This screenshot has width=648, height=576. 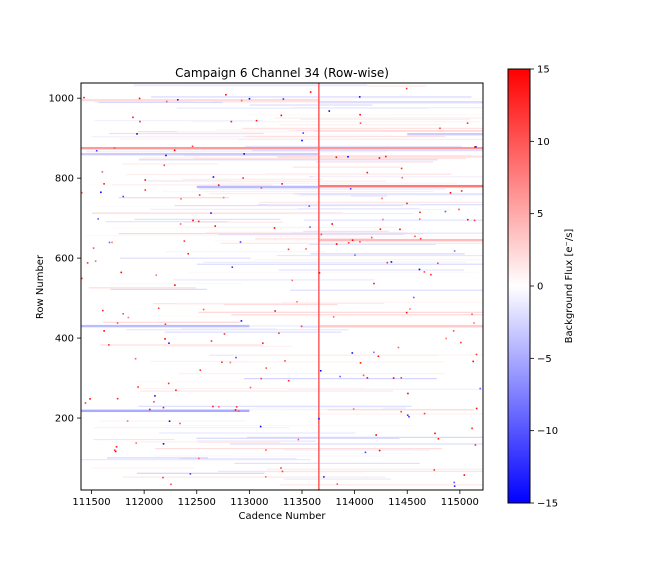 I want to click on chart-title: Campaign 6 Channel 34 (Row-wise), so click(x=282, y=73).